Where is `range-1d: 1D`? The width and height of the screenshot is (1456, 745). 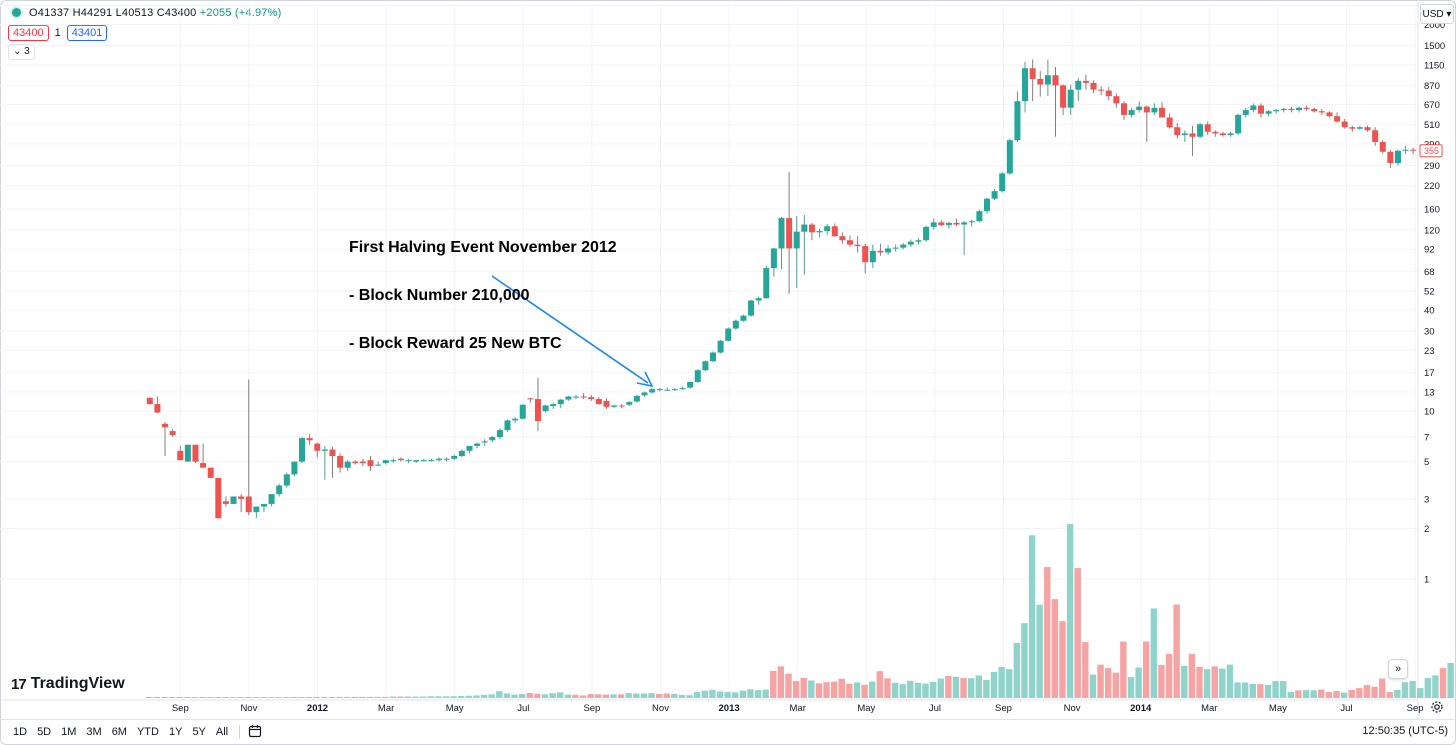 range-1d: 1D is located at coordinates (20, 732).